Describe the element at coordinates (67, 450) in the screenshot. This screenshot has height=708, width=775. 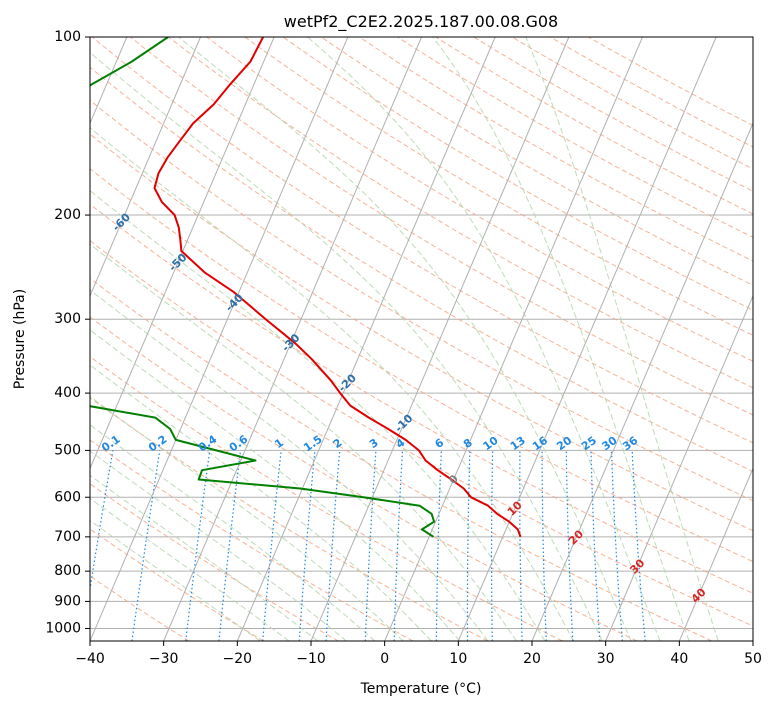
I see `y-tick-label: 500` at that location.